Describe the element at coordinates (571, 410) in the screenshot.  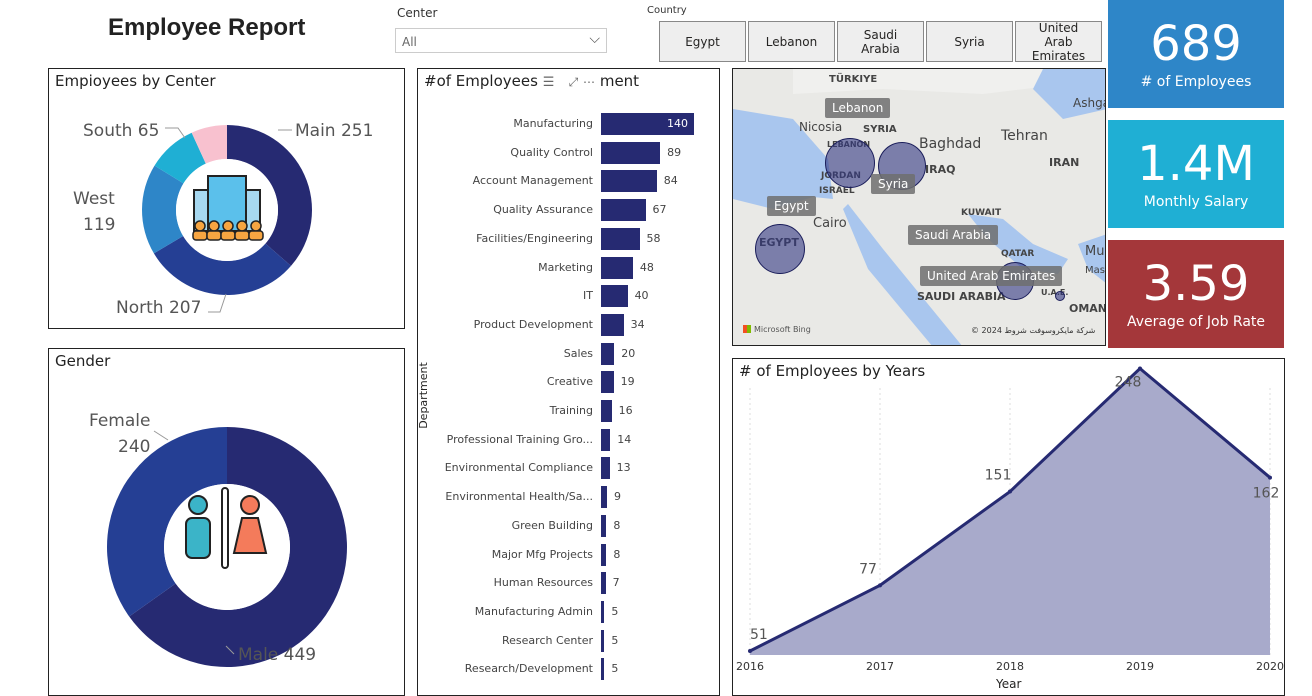
I see `bar-category-label: Training` at that location.